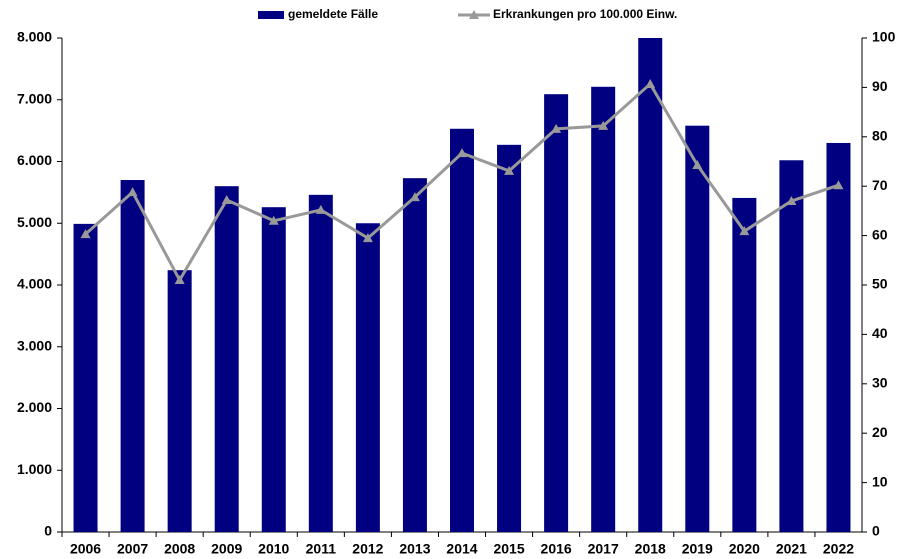 The image size is (908, 559). I want to click on legend-label: Erkrankungen pro 100.000 Einw., so click(585, 14).